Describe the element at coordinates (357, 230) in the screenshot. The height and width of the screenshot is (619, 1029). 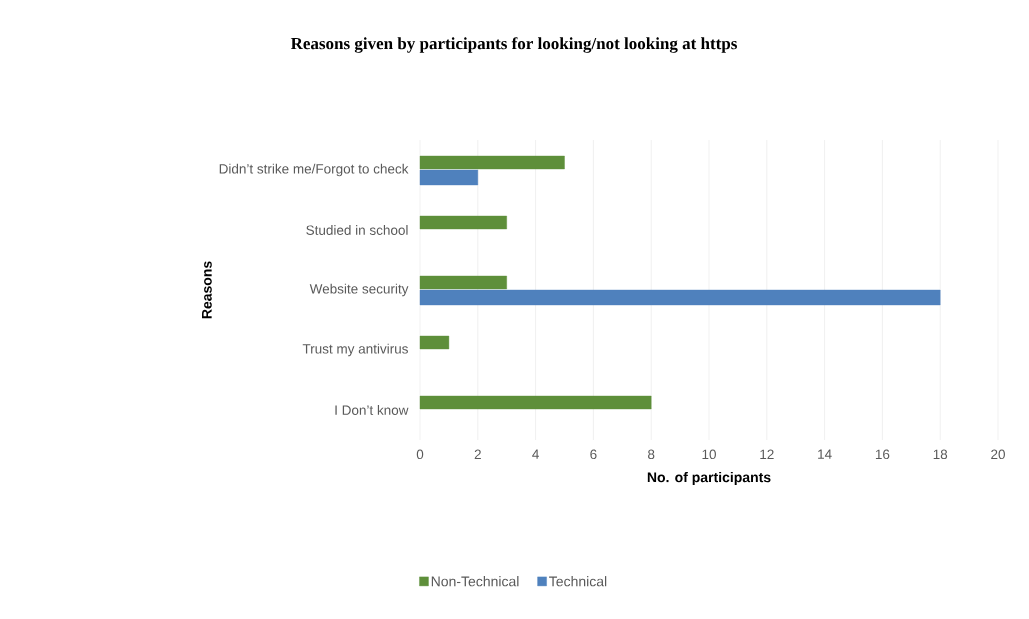
I see `y-tick-label: Studied in school` at that location.